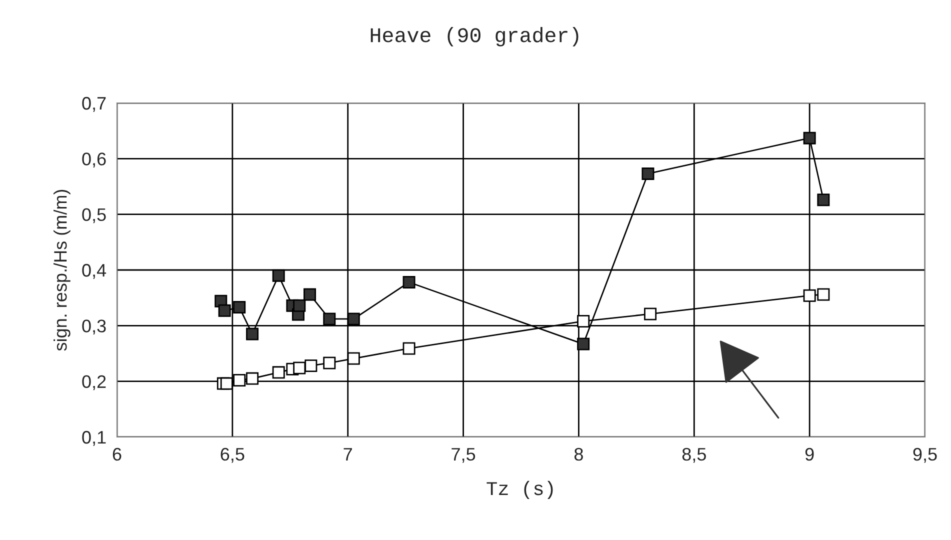 This screenshot has height=540, width=951. I want to click on y-tick-label: 0,5, so click(94, 216).